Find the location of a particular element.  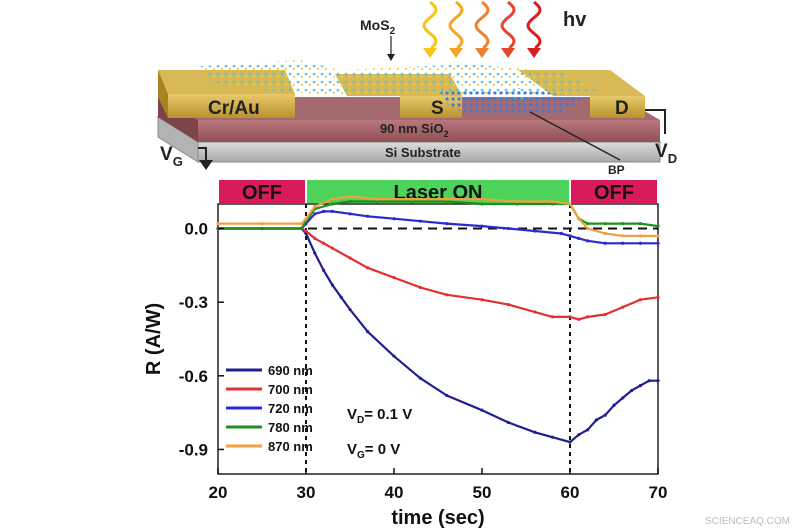

vg-label: VG is located at coordinates (171, 156).